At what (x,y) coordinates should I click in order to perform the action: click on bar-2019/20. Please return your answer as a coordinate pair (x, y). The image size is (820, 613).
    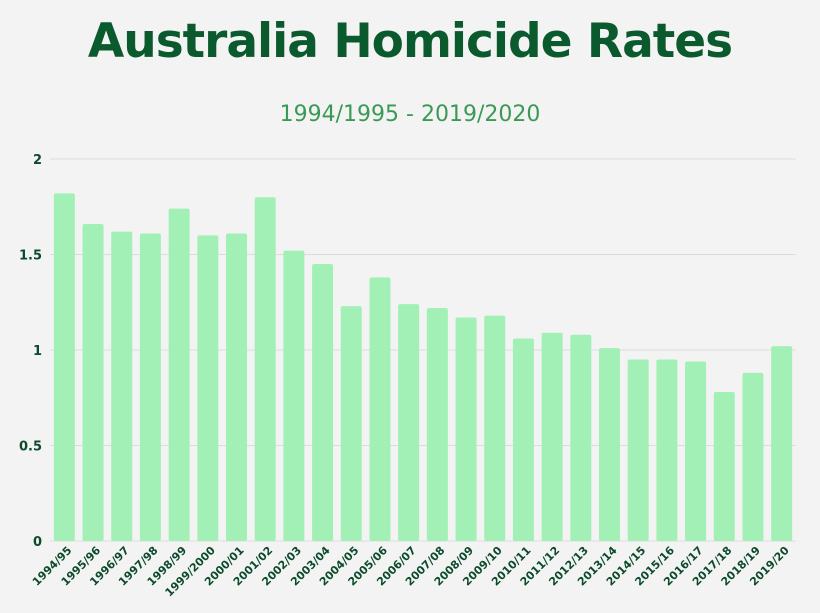
    Looking at the image, I should click on (782, 443).